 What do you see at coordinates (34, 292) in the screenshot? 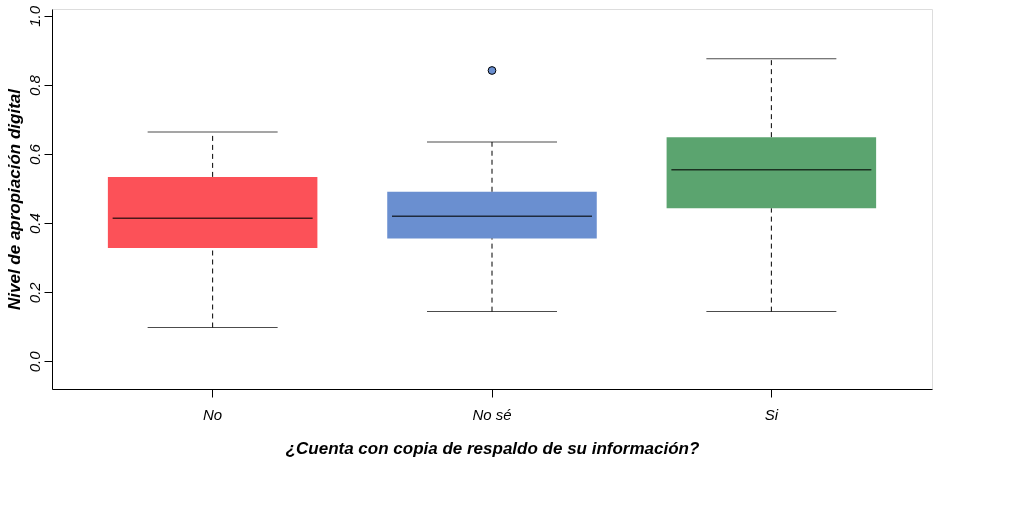
I see `y-tick-label: 0.2` at bounding box center [34, 292].